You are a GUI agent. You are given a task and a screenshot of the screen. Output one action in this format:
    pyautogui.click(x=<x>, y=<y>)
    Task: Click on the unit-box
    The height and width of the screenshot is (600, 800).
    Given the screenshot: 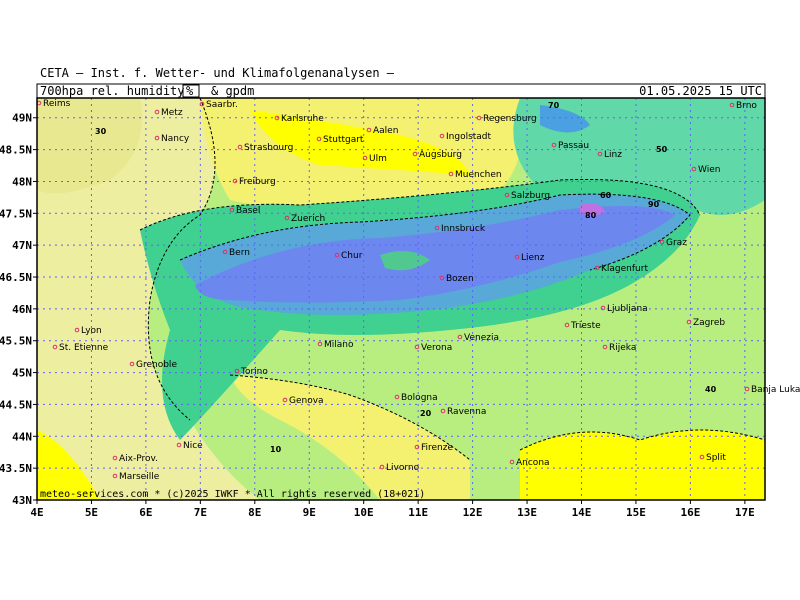 What is the action you would take?
    pyautogui.click(x=191, y=91)
    